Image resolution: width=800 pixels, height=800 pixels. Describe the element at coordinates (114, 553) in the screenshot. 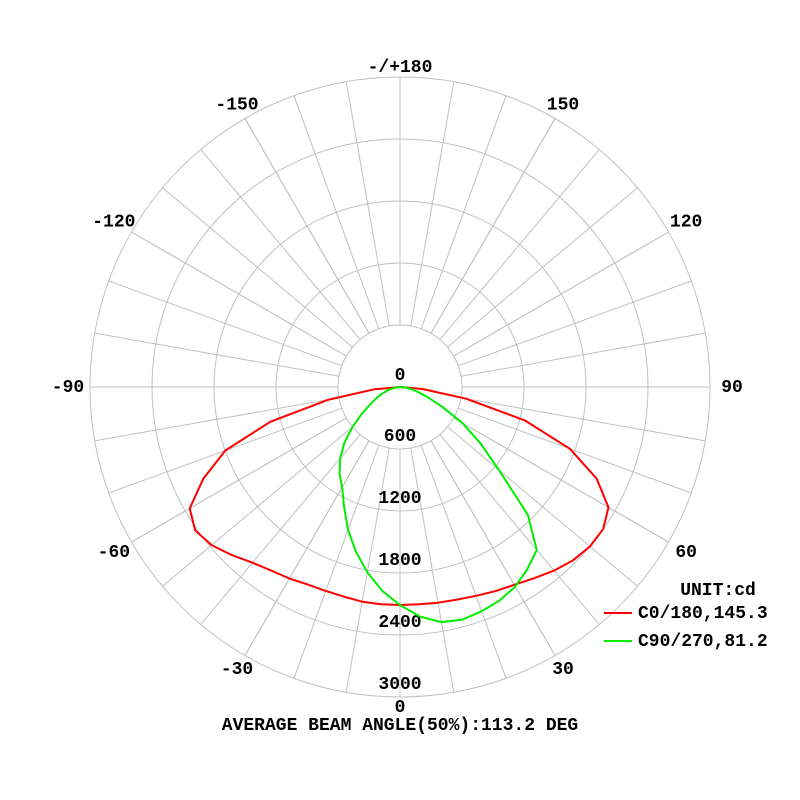

I see `angle-tick-label: -60` at that location.